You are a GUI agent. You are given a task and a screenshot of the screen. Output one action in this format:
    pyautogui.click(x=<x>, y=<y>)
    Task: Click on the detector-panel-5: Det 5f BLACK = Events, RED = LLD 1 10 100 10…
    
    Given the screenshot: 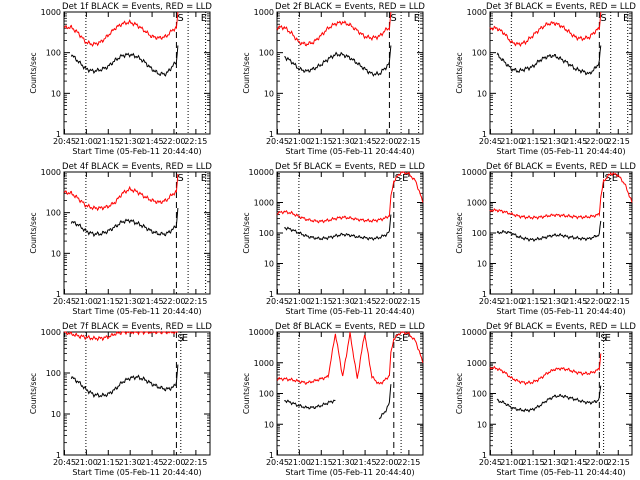 What is the action you would take?
    pyautogui.click(x=333, y=239)
    